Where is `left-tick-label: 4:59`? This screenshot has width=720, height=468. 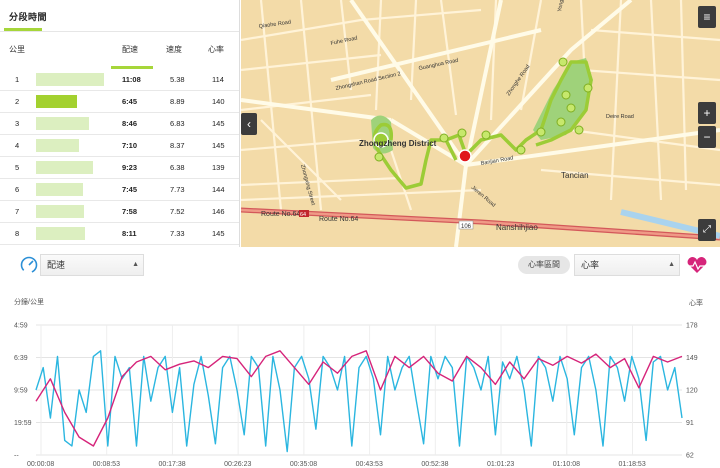 left-tick-label: 4:59 is located at coordinates (21, 326).